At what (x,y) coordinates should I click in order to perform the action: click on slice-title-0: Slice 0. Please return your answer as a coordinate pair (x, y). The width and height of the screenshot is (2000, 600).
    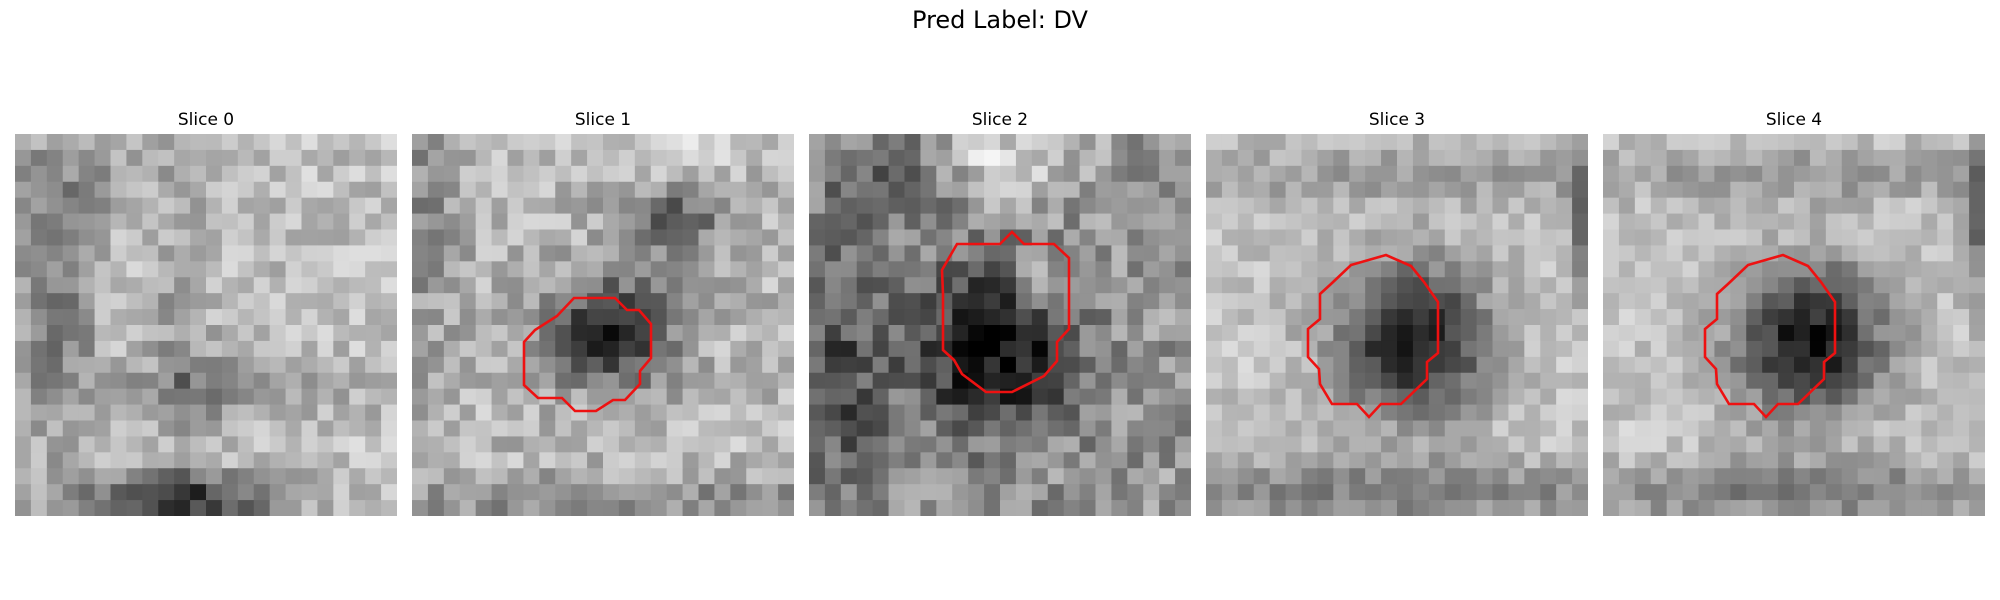
    Looking at the image, I should click on (206, 120).